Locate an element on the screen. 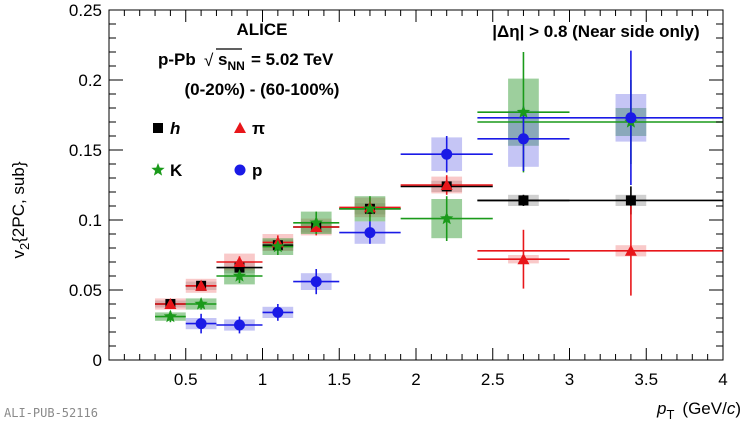 This screenshot has height=426, width=747. legend-label-pi: π is located at coordinates (258, 128).